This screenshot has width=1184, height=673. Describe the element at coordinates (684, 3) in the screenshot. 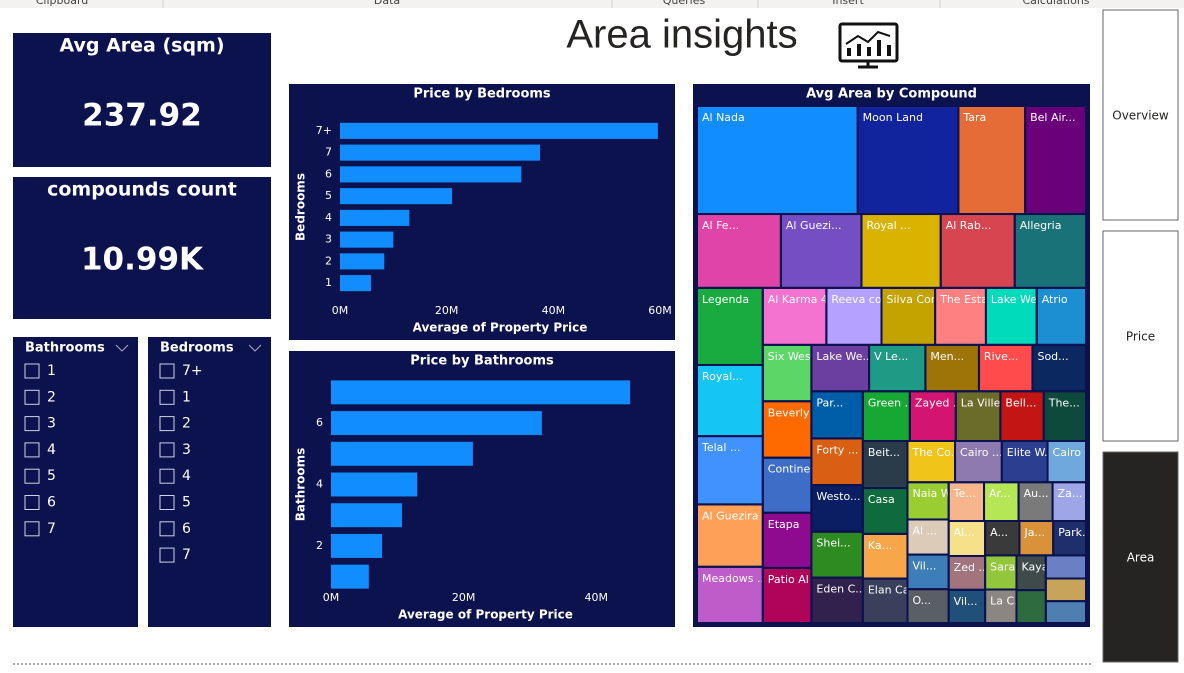

I see `ribbon-label: Queries` at that location.